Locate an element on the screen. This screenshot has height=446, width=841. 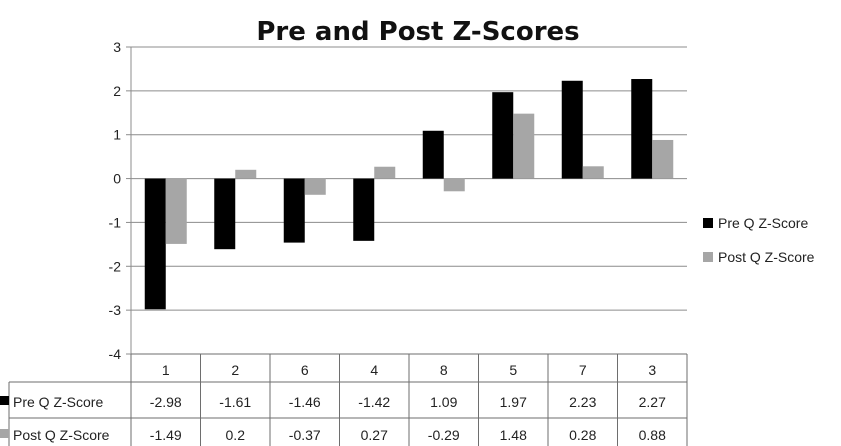
category-label: 7 is located at coordinates (583, 370).